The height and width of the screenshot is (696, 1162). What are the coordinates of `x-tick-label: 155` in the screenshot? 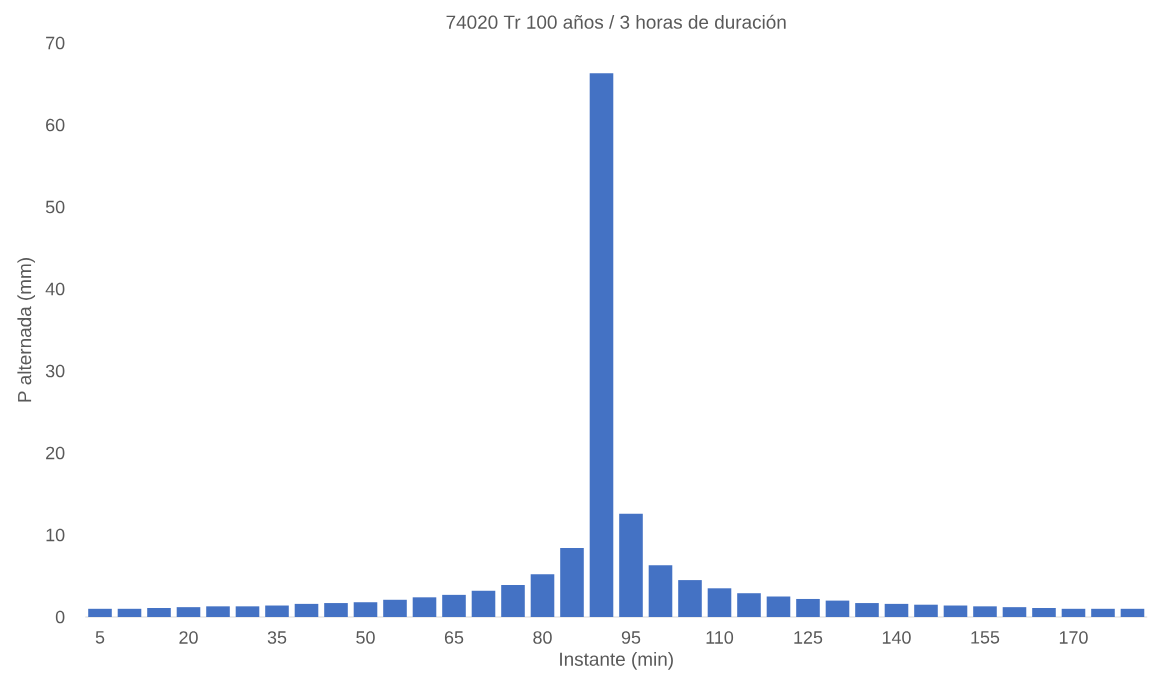 It's located at (985, 637).